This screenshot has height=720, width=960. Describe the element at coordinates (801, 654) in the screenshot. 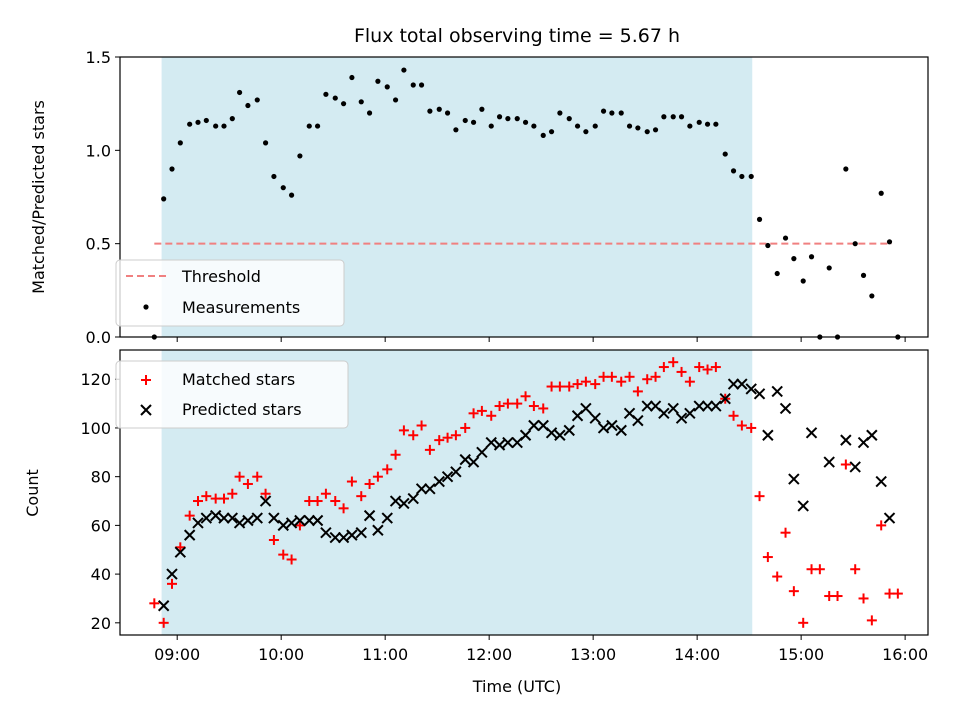

I see `x-tick-label: 15:00` at that location.